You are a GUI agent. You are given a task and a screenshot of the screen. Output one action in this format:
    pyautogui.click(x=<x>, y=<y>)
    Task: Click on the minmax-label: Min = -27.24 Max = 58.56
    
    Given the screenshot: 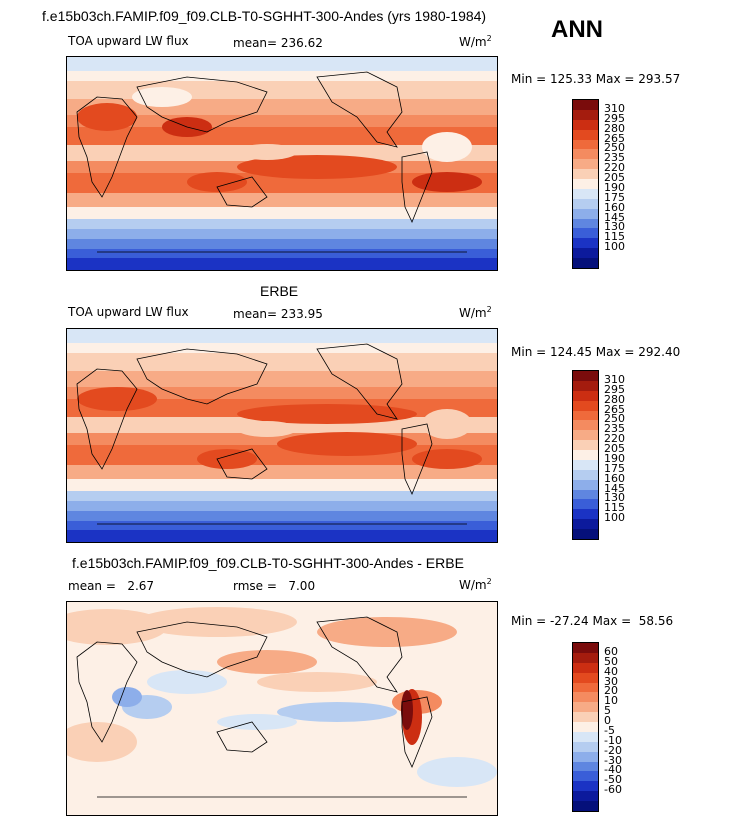 What is the action you would take?
    pyautogui.click(x=592, y=621)
    